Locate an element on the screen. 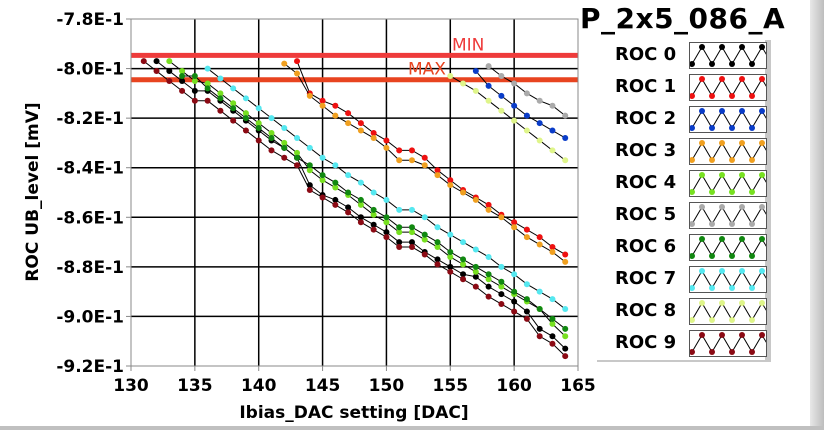 The height and width of the screenshot is (430, 824). y-tick-label: -8.0E-1 is located at coordinates (90, 70).